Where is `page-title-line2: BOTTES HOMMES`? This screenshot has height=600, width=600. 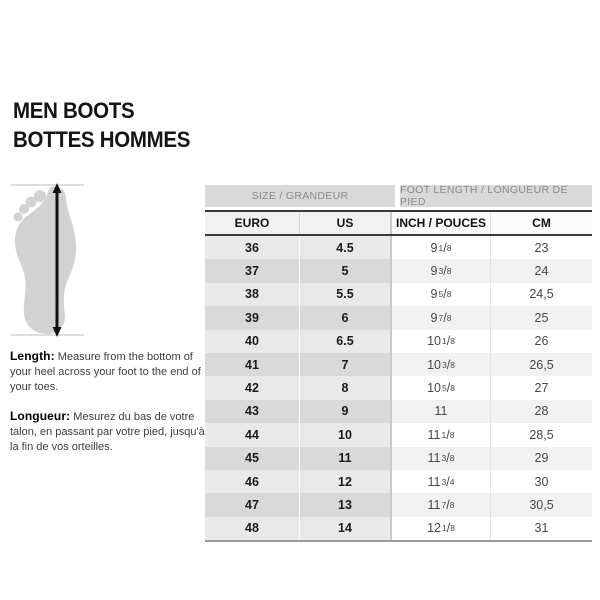 page-title-line2: BOTTES HOMMES is located at coordinates (102, 139).